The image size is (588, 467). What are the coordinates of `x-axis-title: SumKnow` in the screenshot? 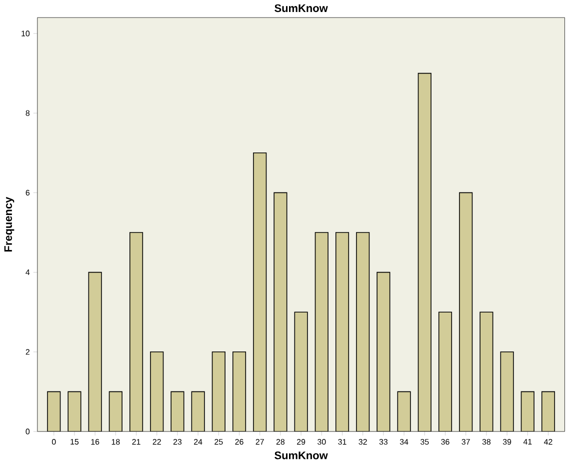 It's located at (301, 456).